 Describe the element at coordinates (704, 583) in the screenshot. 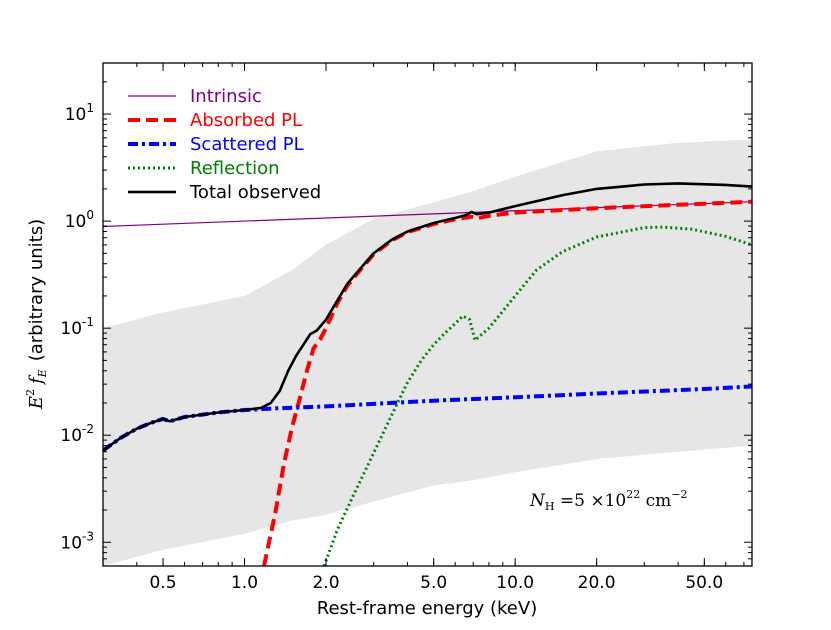

I see `x-tick-label: 50.0` at that location.